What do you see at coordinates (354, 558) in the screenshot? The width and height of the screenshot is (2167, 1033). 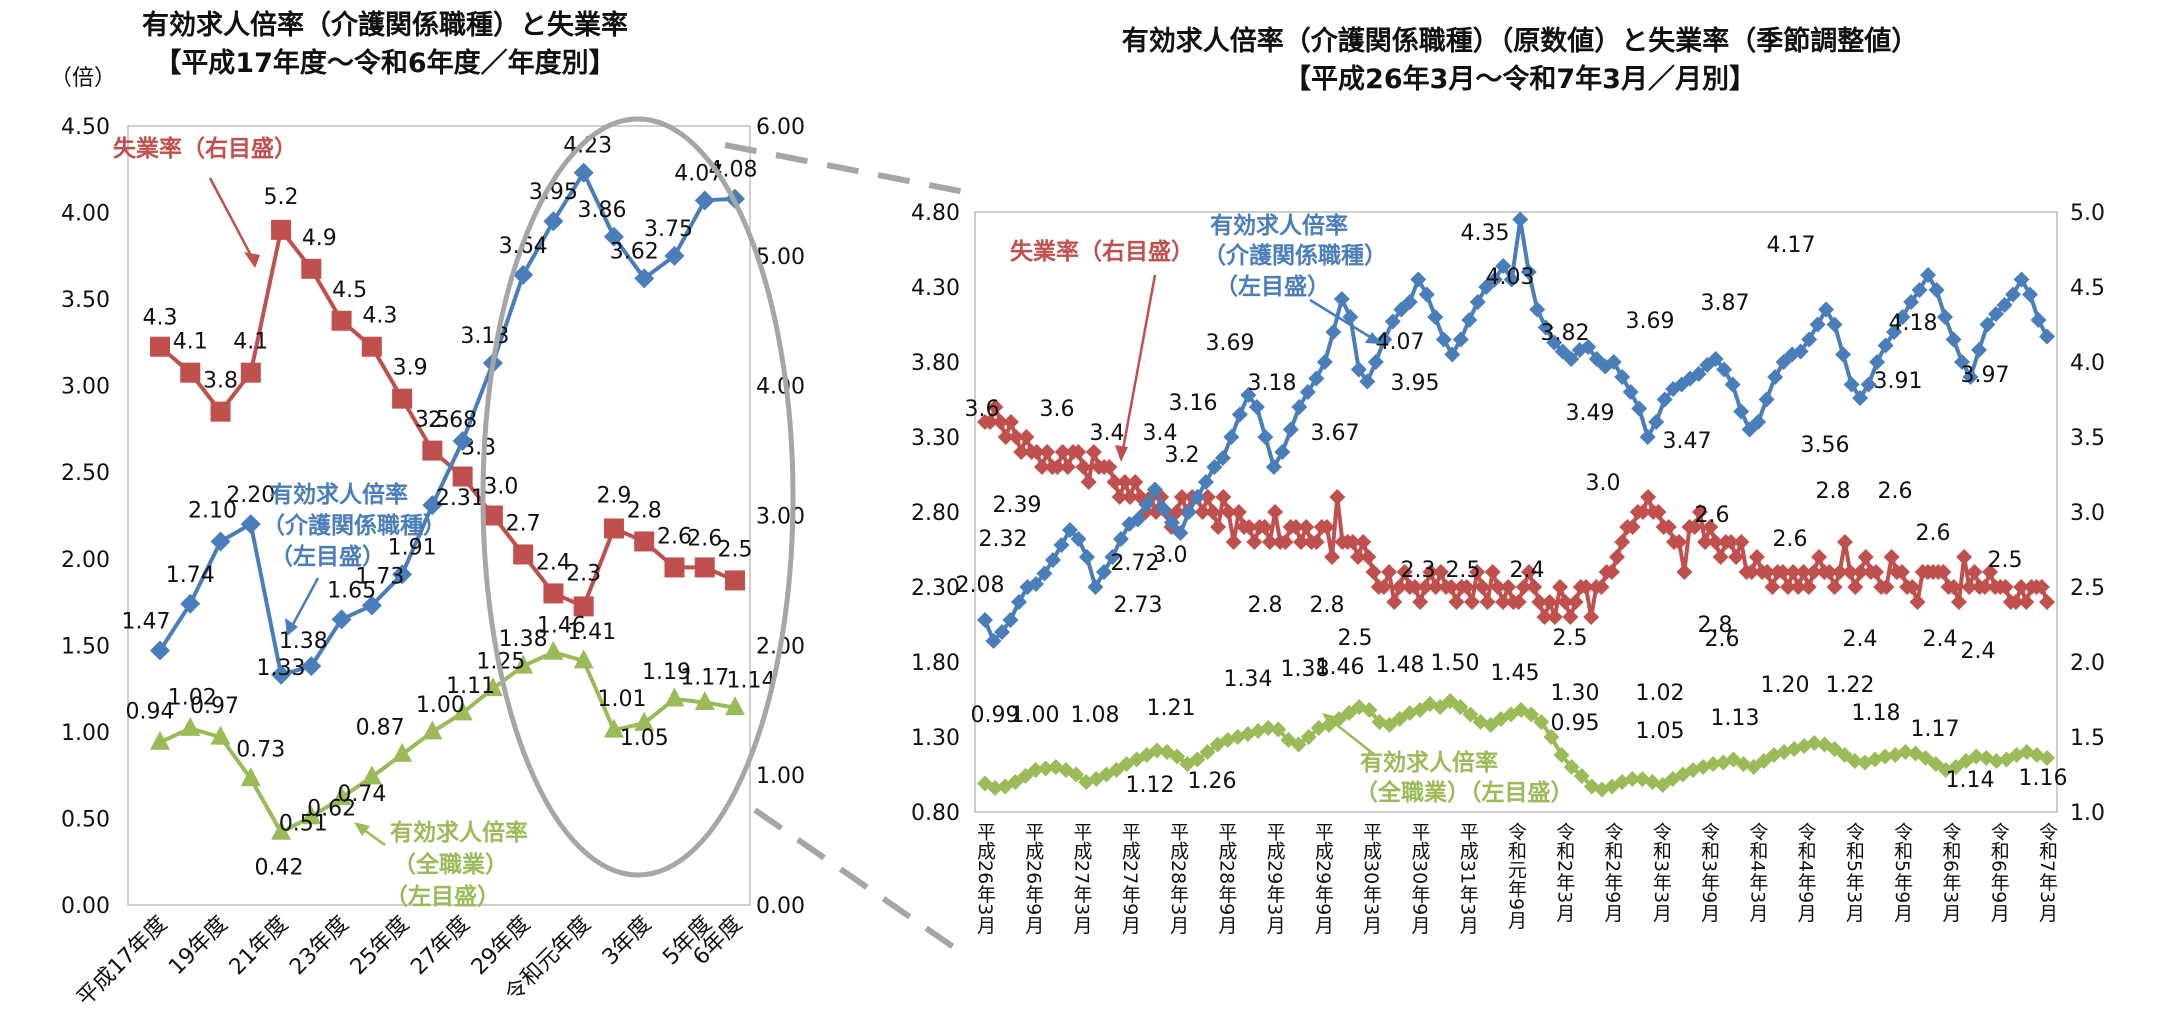 I see `left-callout-care: 有効求人倍率 （介護関係職種） （左目盛）` at bounding box center [354, 558].